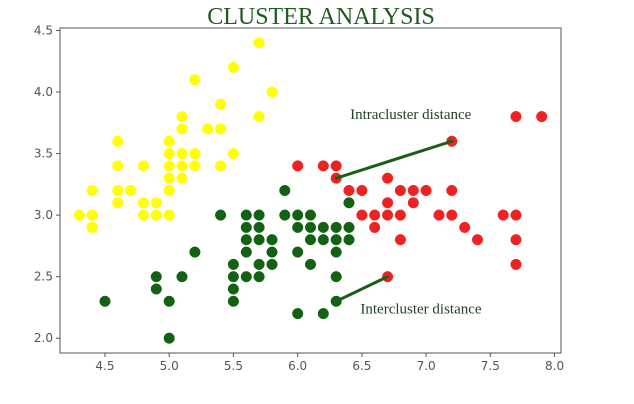 Image resolution: width=634 pixels, height=404 pixels. I want to click on x-tick-label: 6.5, so click(361, 366).